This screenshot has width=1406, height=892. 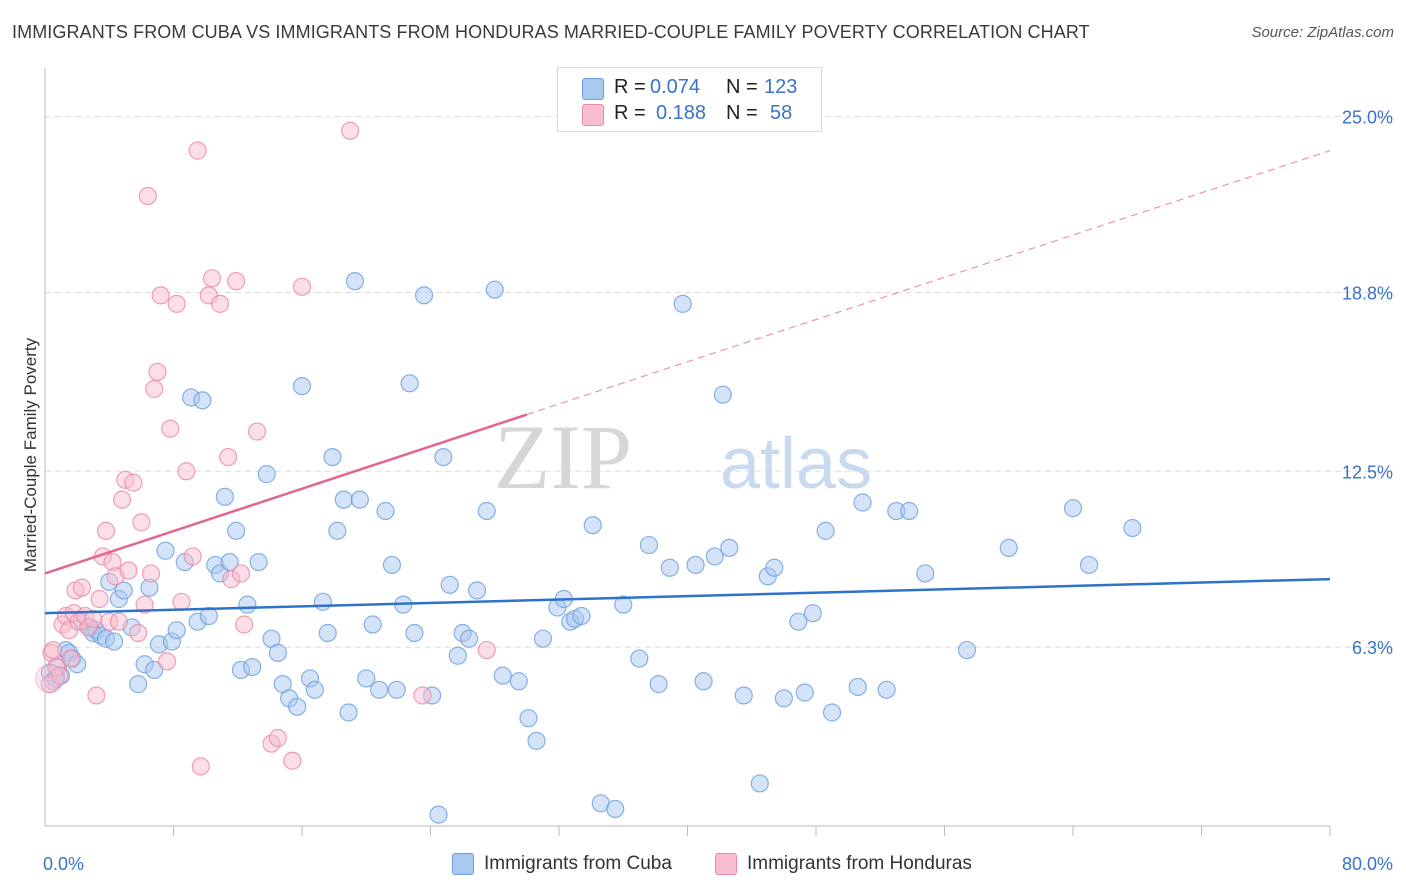 What do you see at coordinates (30, 454) in the screenshot?
I see `y-axis-title: Married-Couple Family Poverty` at bounding box center [30, 454].